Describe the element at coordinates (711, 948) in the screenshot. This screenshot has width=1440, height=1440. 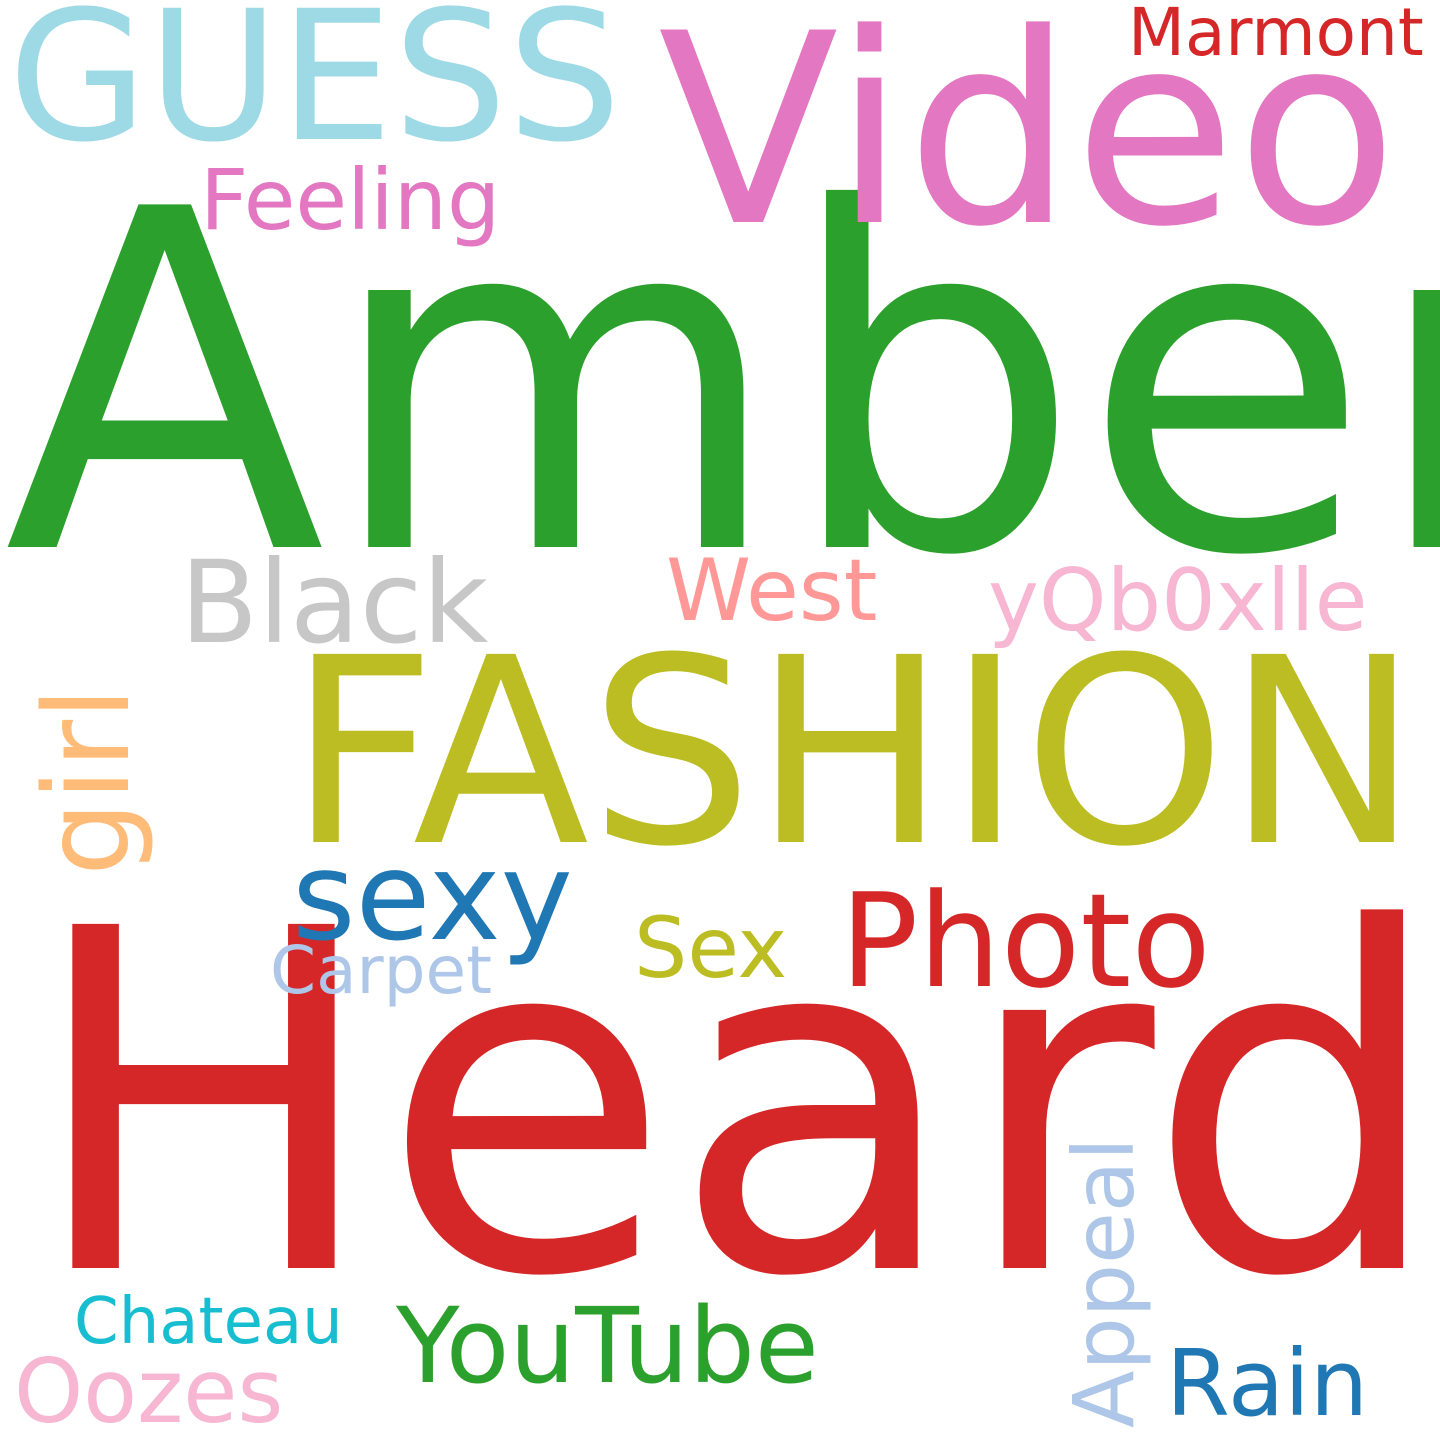
I see `word-sex: Sex` at that location.